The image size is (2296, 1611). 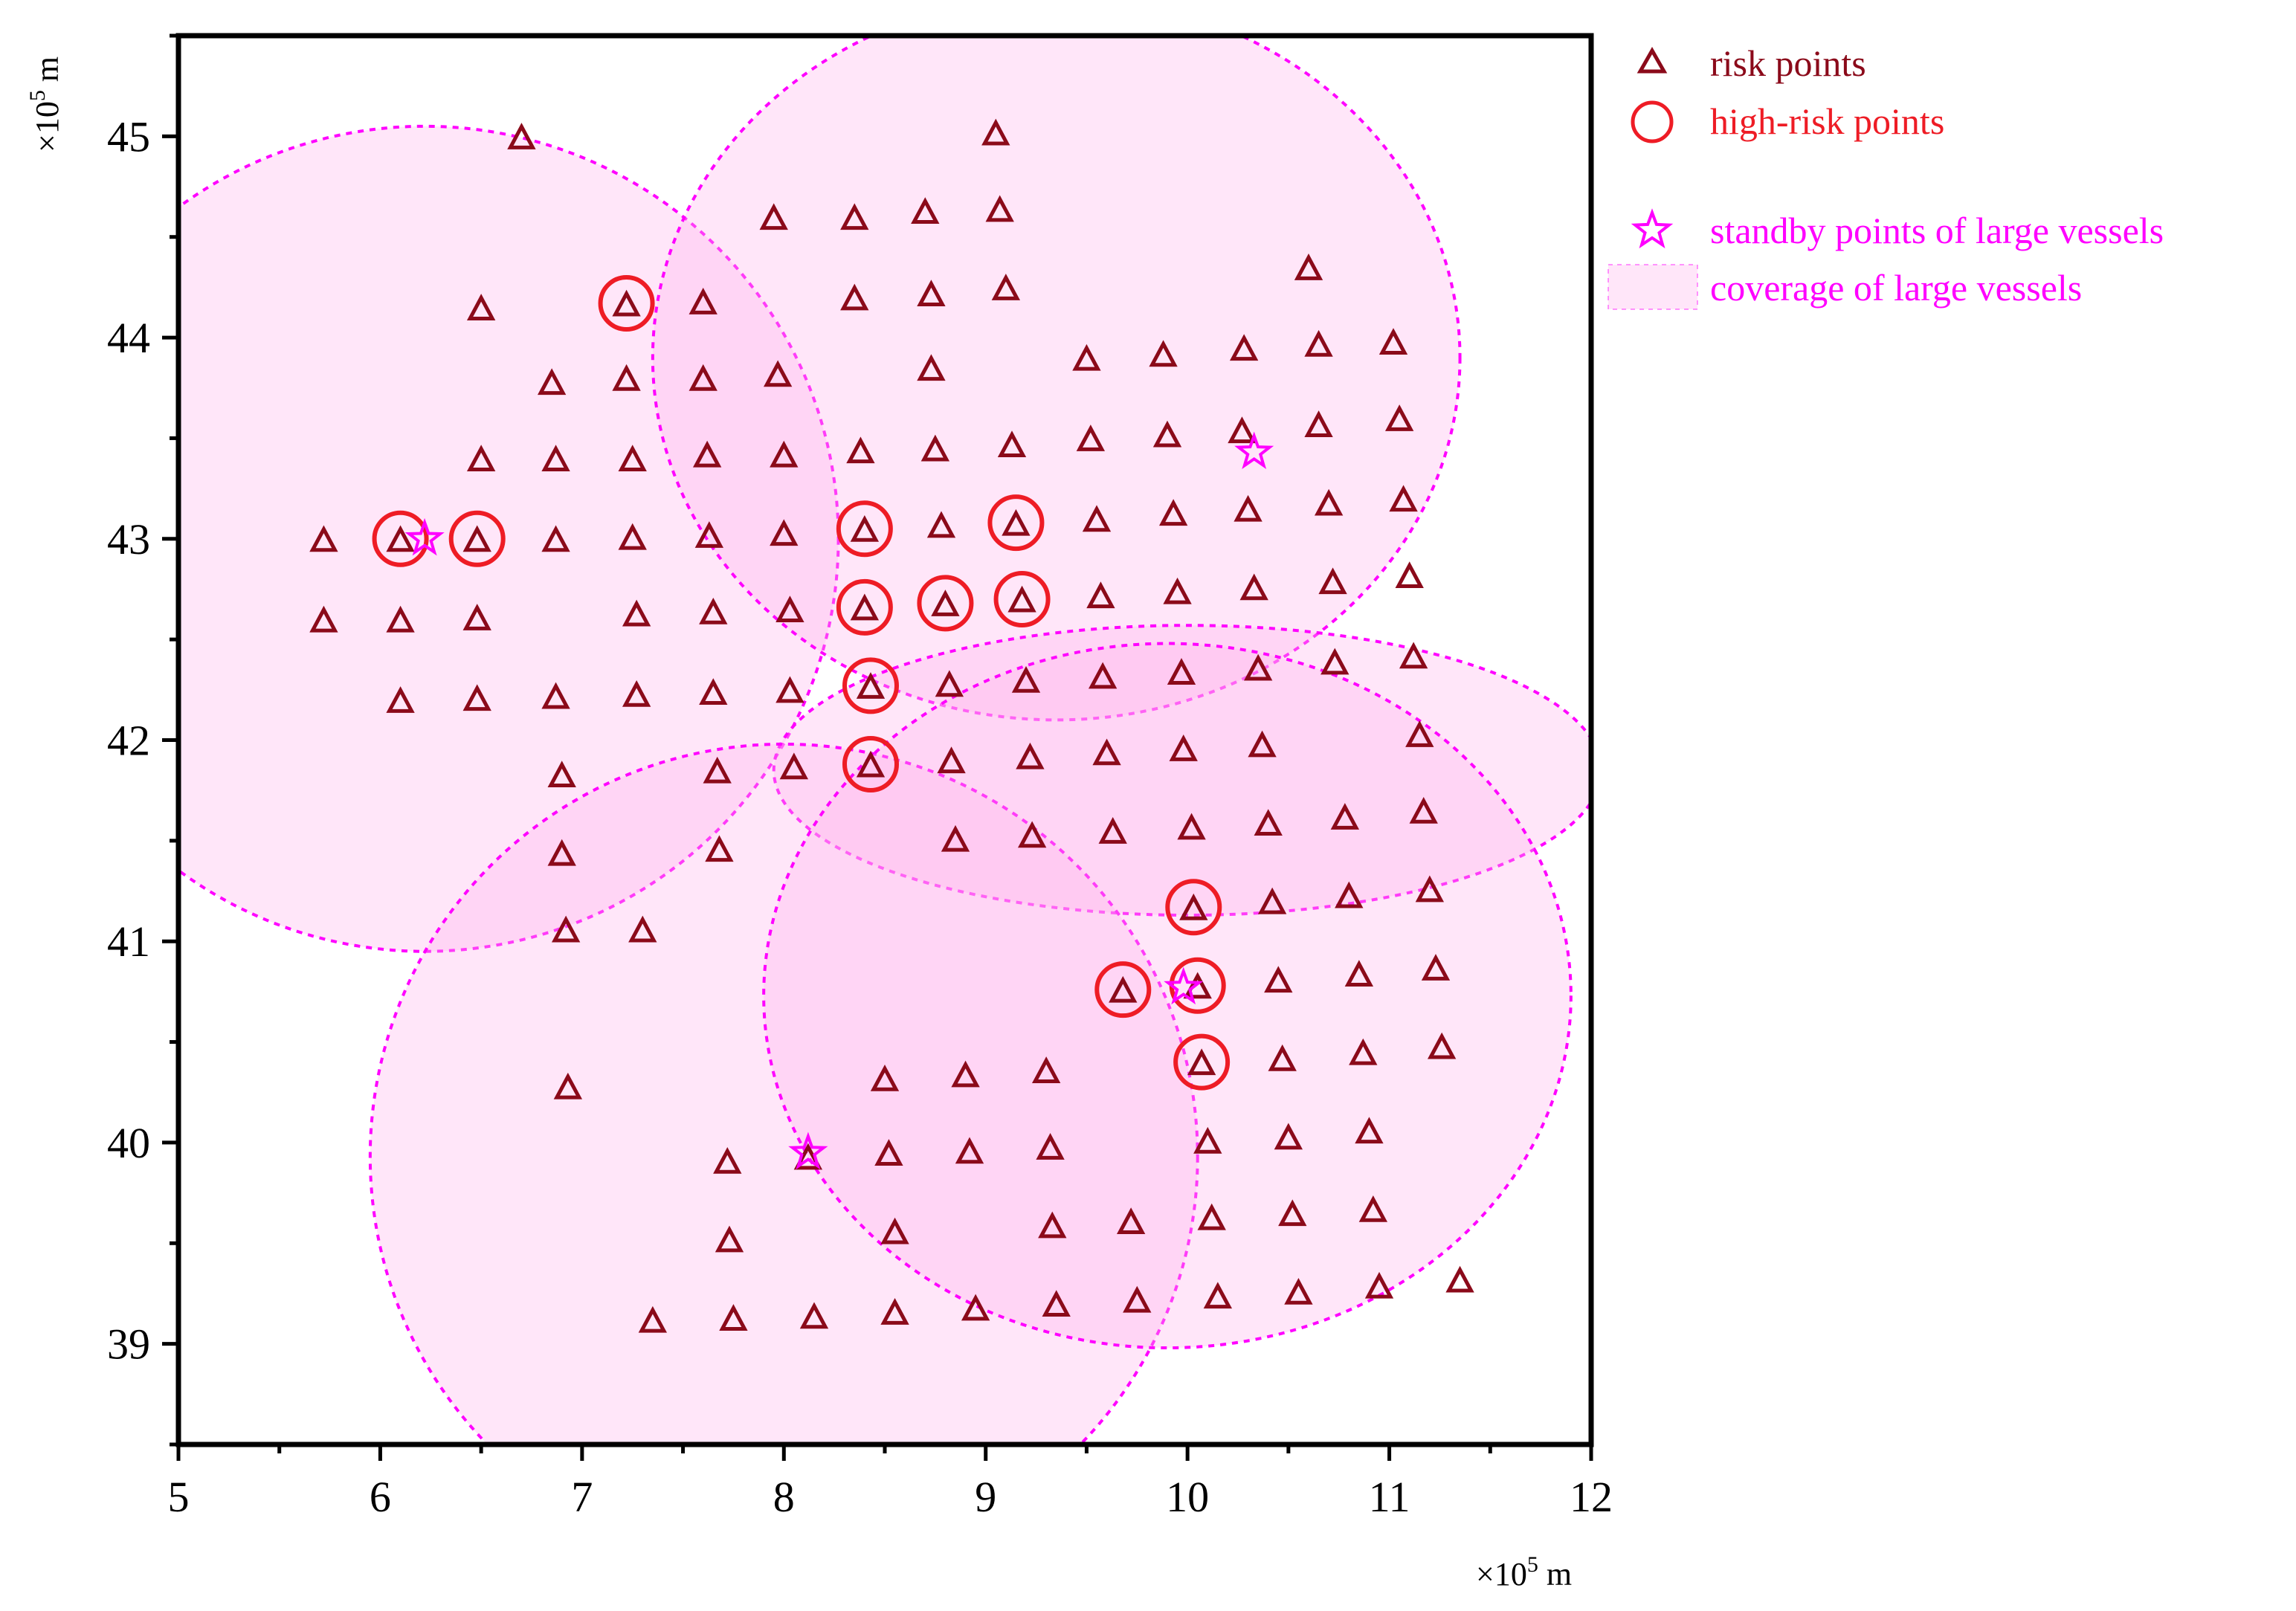 What do you see at coordinates (1896, 288) in the screenshot?
I see `legend-label-coverage: coverage of large vessels` at bounding box center [1896, 288].